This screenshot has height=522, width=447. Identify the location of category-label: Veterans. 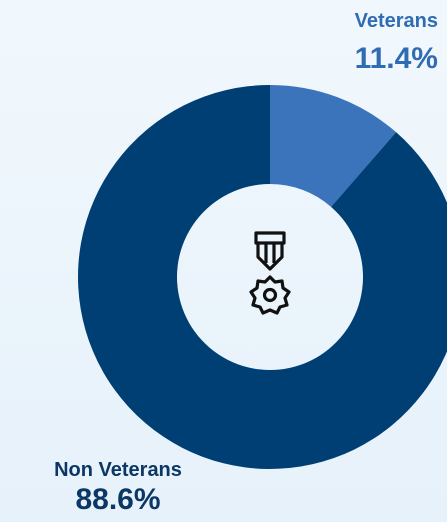
(396, 21).